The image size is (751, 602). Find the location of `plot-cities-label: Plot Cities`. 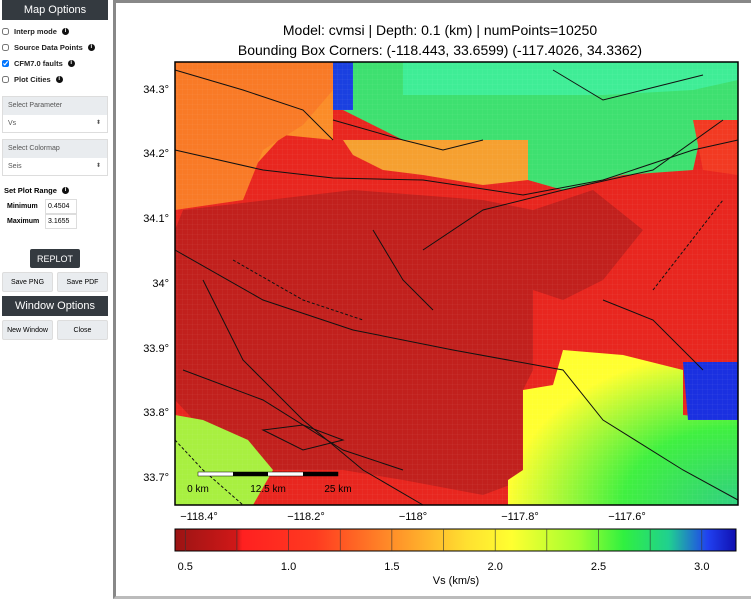

plot-cities-label: Plot Cities is located at coordinates (32, 79).